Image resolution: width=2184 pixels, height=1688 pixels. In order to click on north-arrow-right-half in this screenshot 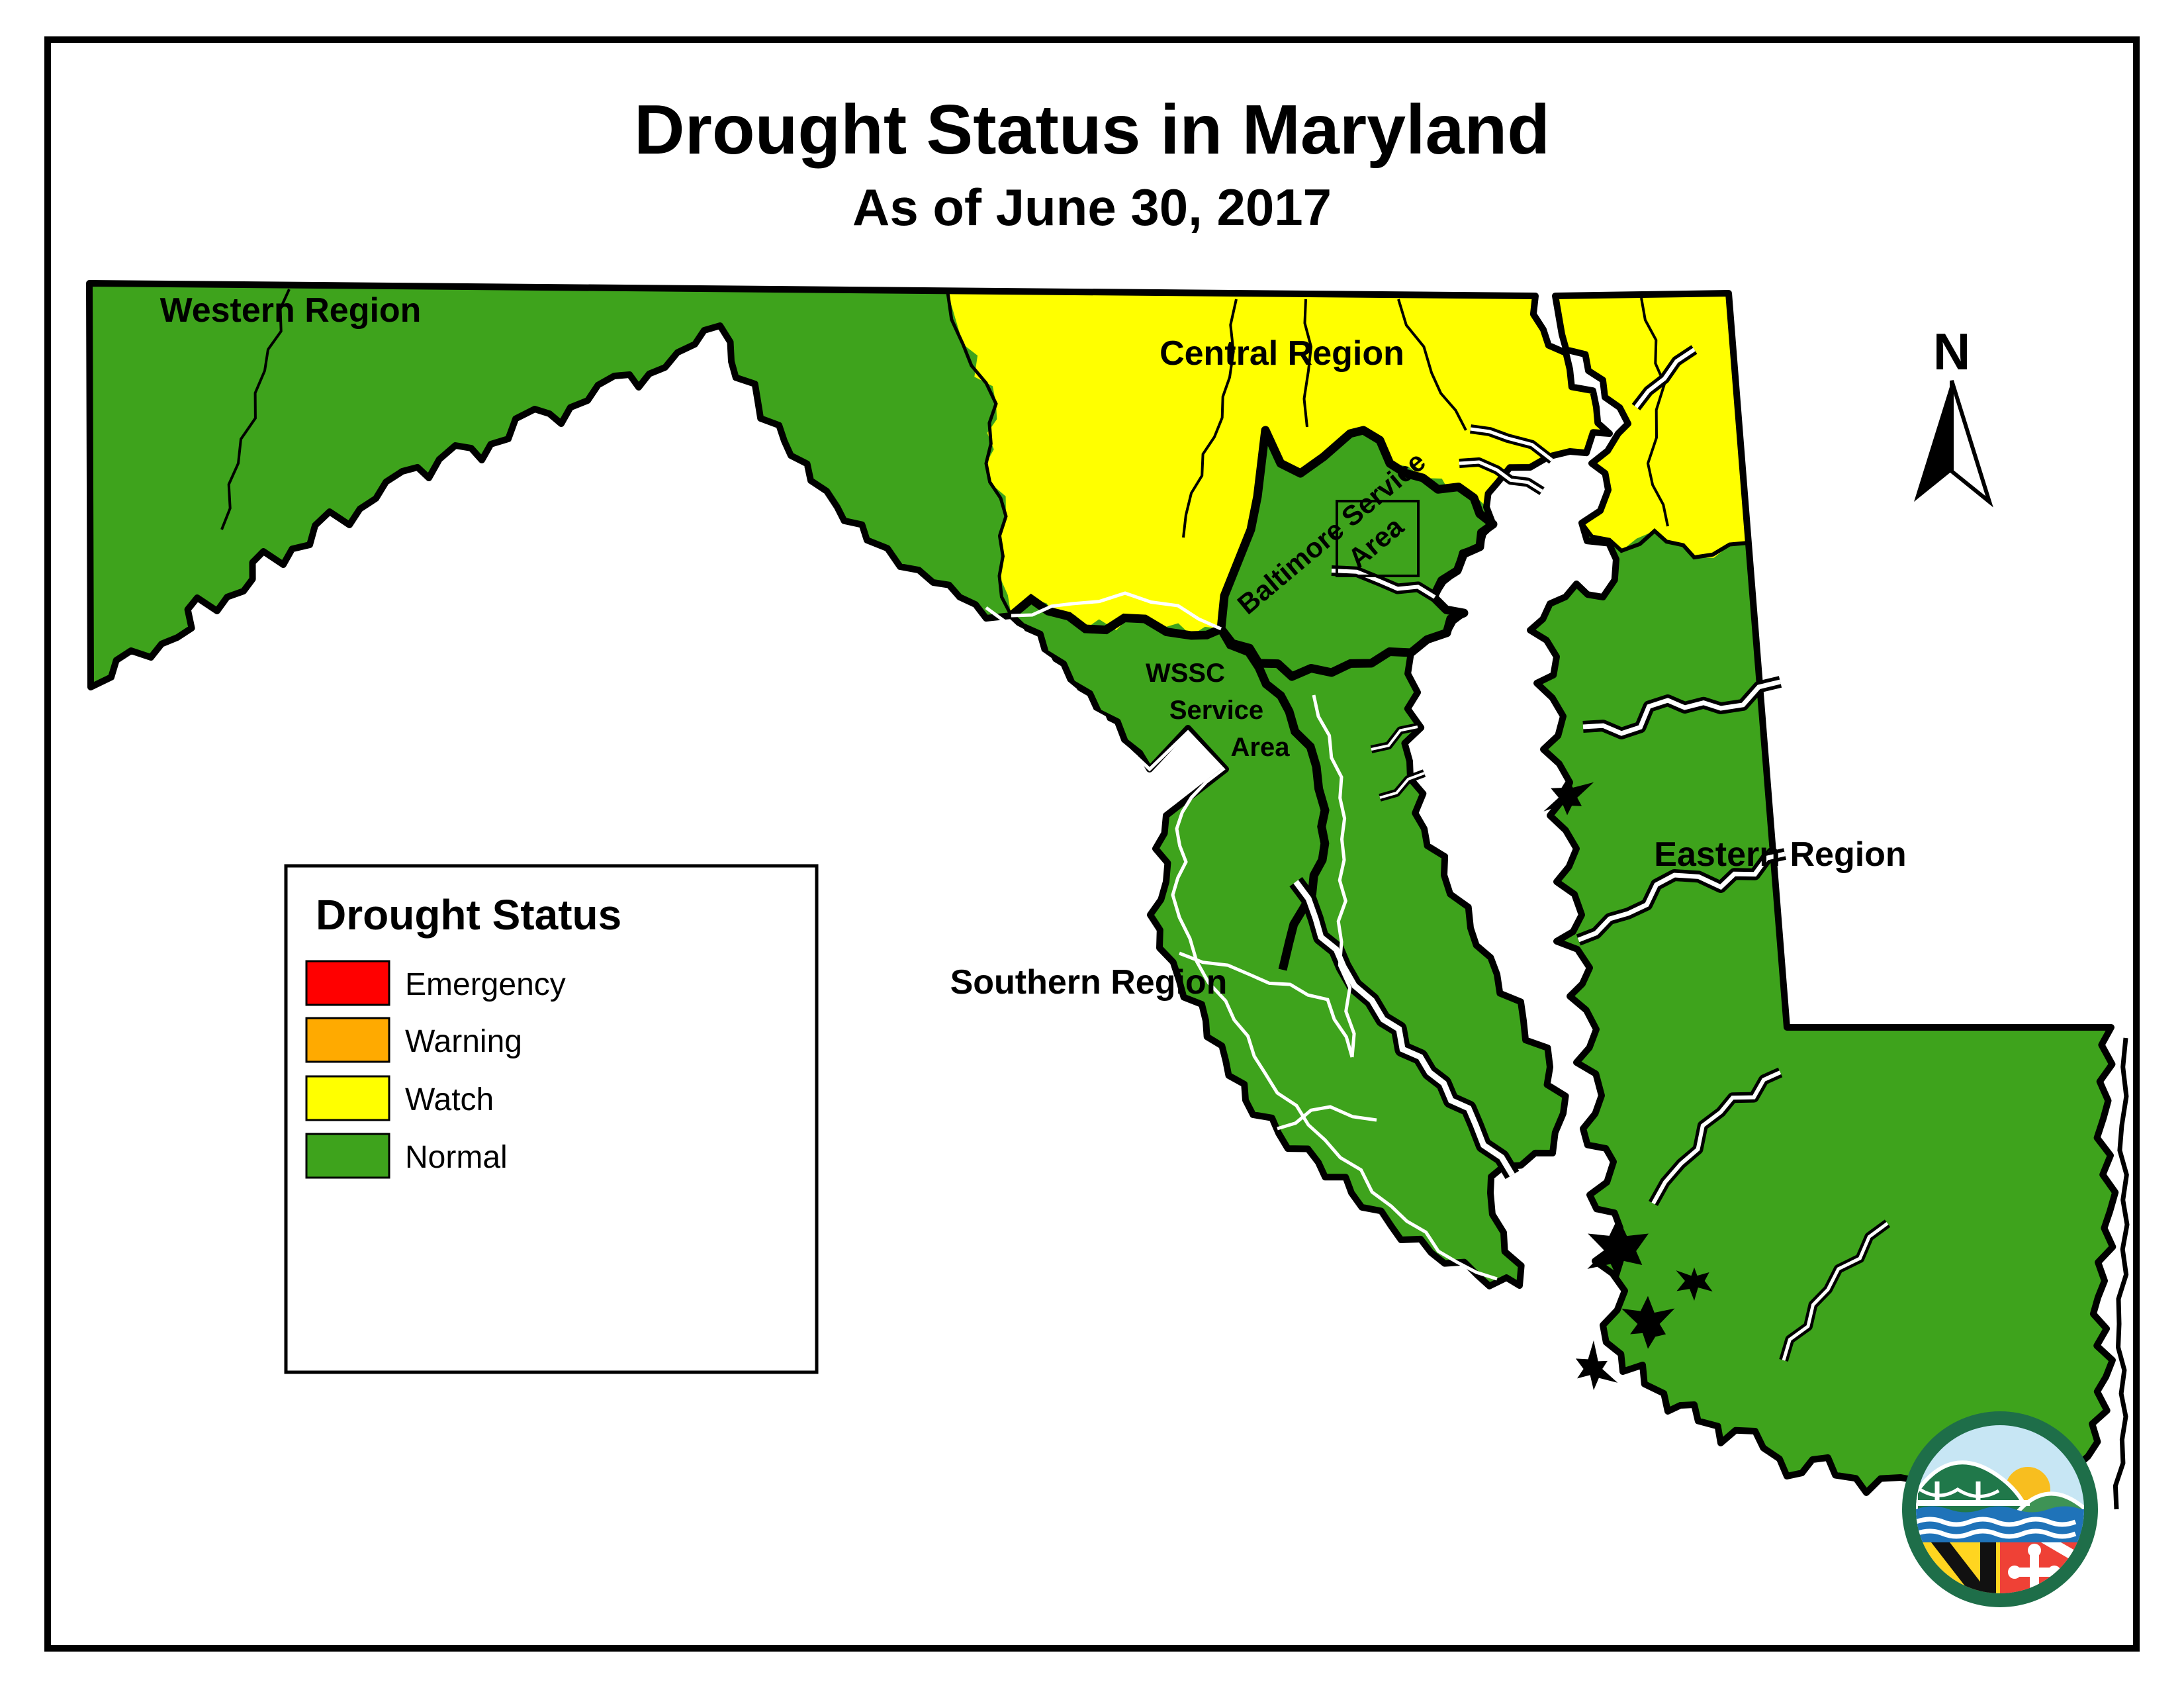, I will do `click(1971, 444)`.